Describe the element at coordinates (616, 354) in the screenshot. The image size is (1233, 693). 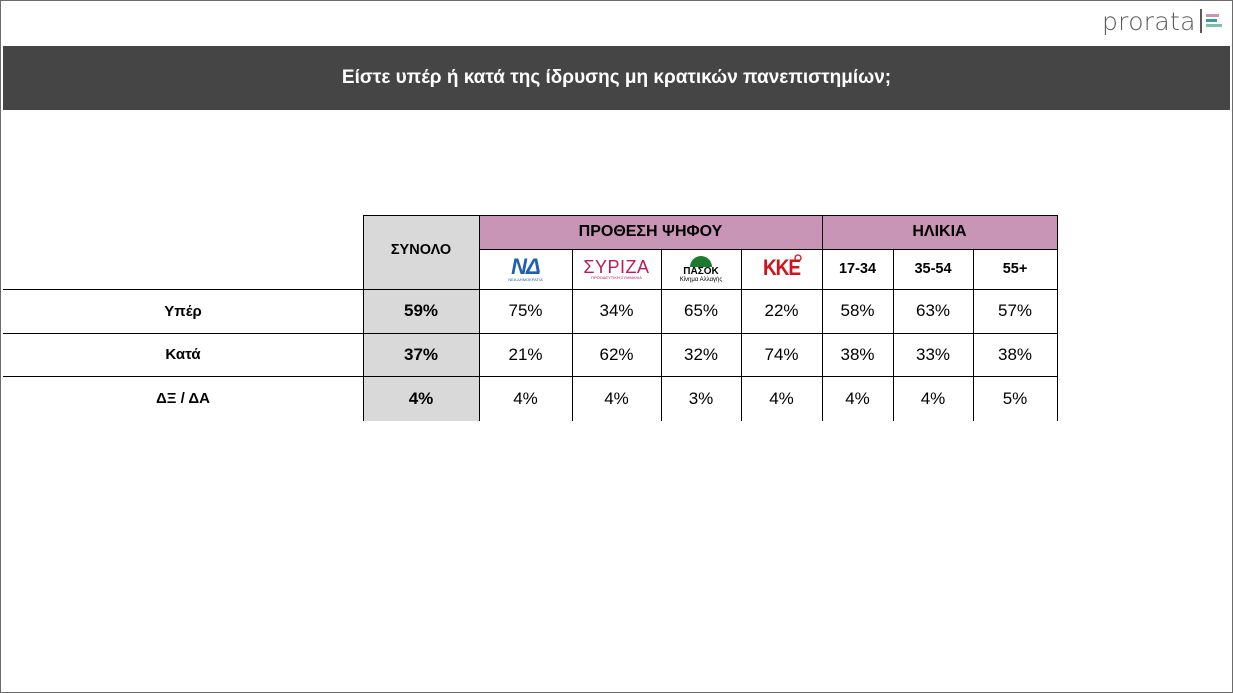
I see `cell-1-1: 62%` at that location.